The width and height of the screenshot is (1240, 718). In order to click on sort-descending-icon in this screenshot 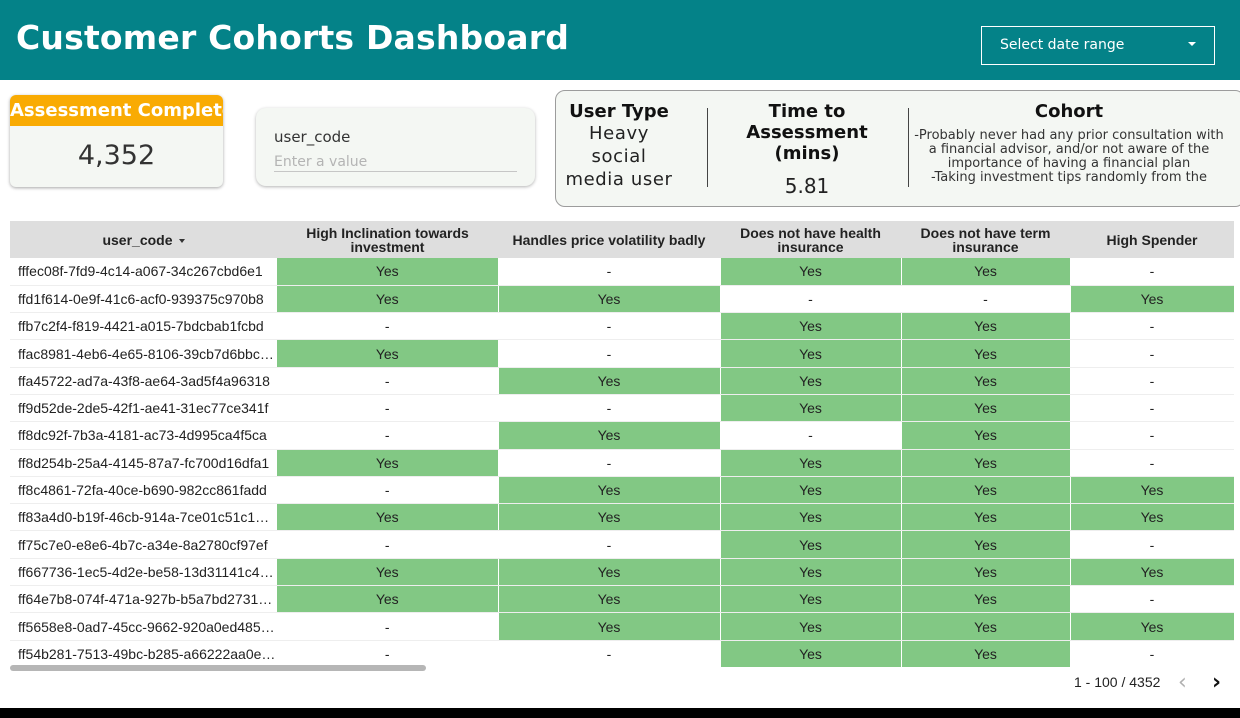, I will do `click(181, 240)`.